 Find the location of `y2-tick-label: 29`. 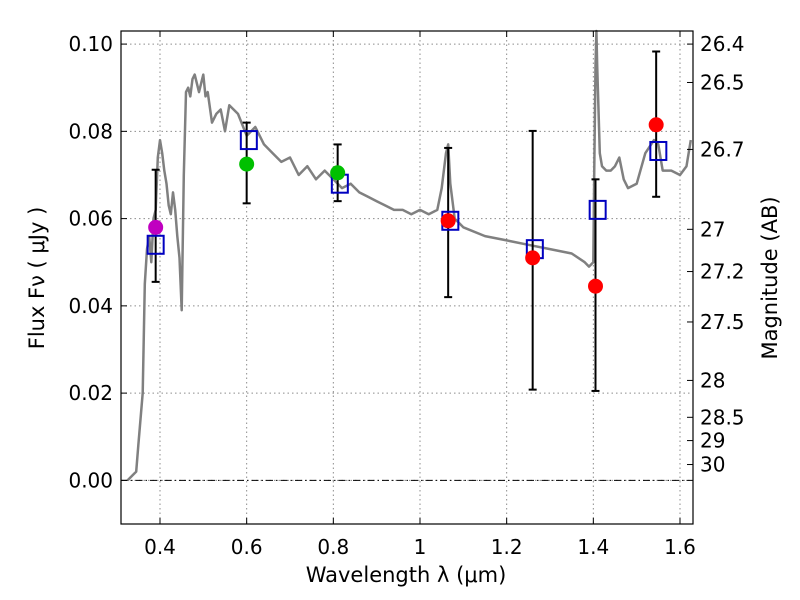

y2-tick-label: 29 is located at coordinates (712, 441).